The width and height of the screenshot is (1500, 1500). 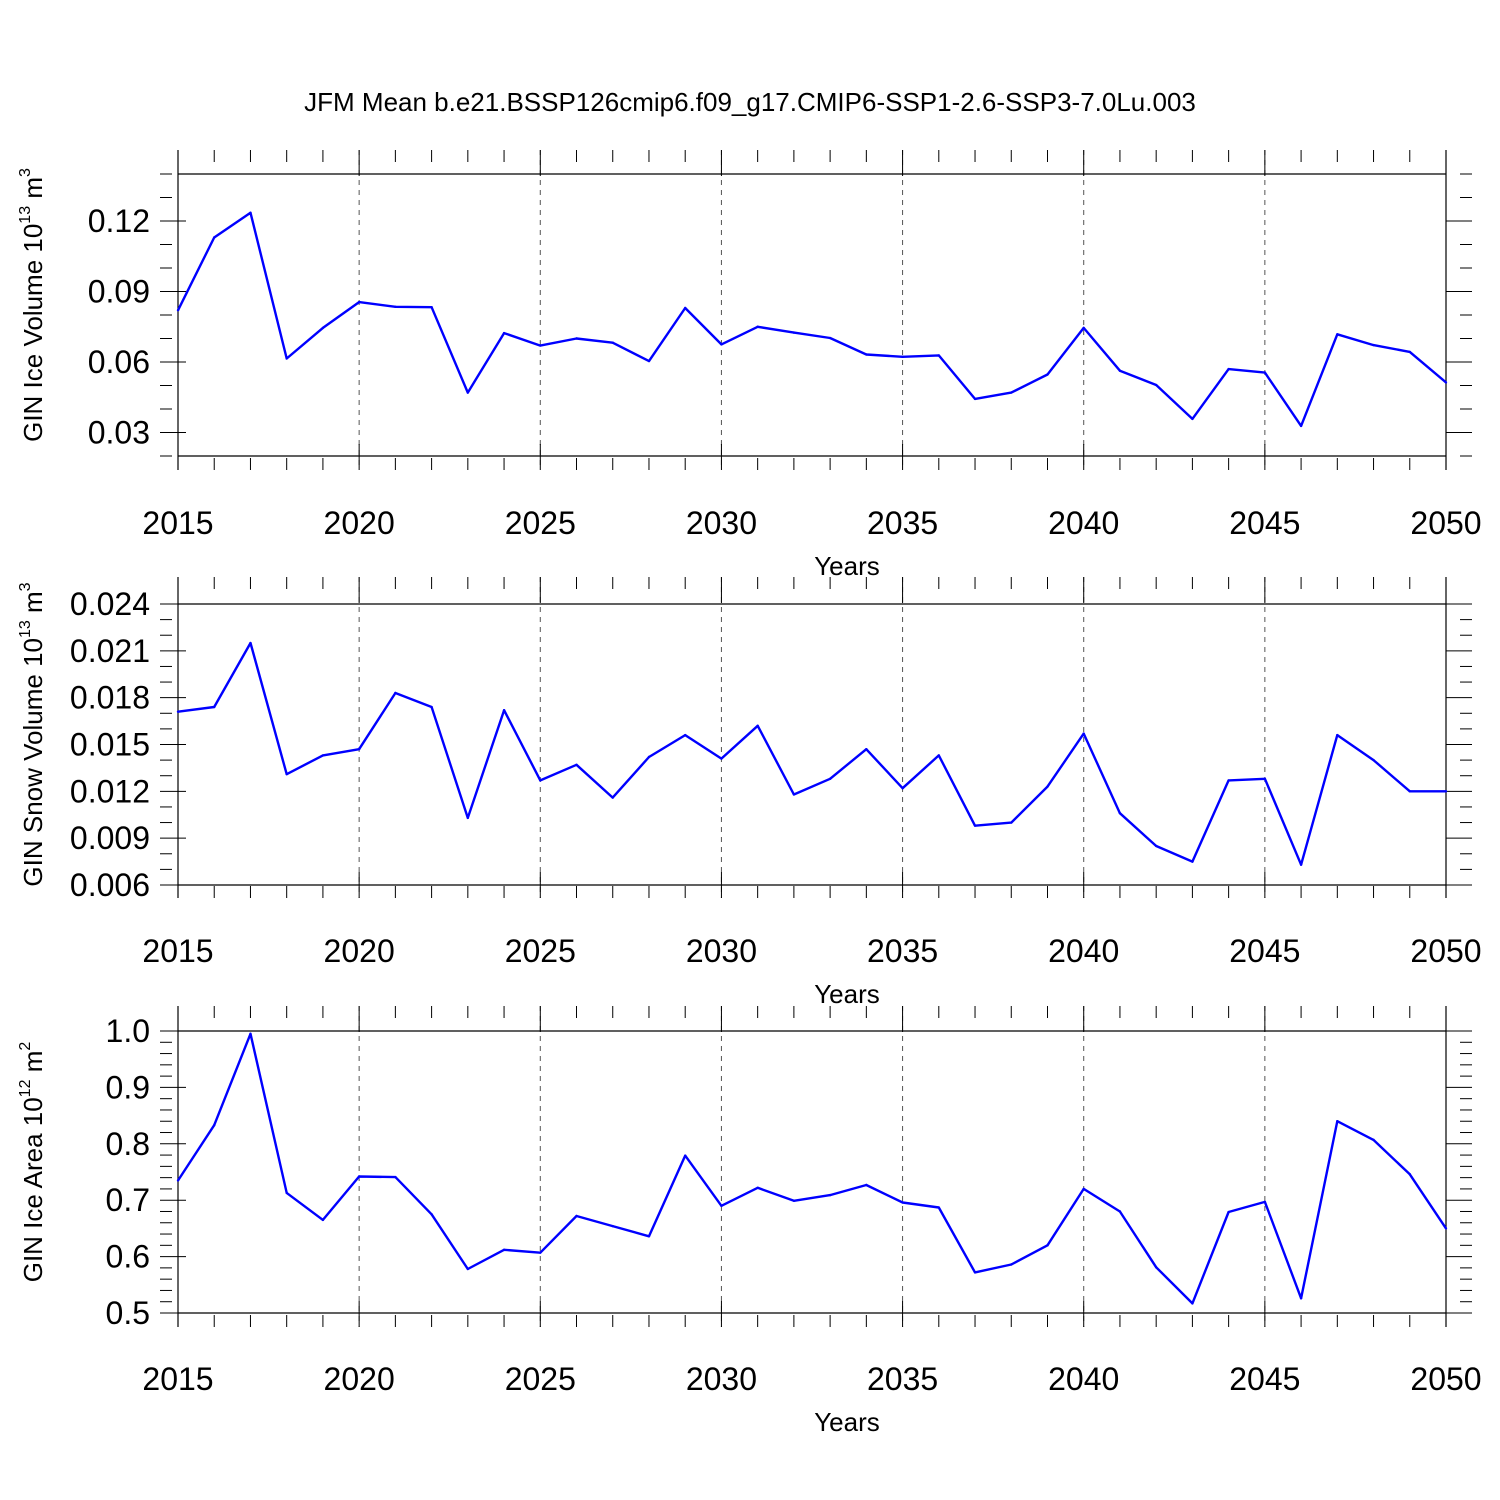 I want to click on series-line, so click(x=811, y=753).